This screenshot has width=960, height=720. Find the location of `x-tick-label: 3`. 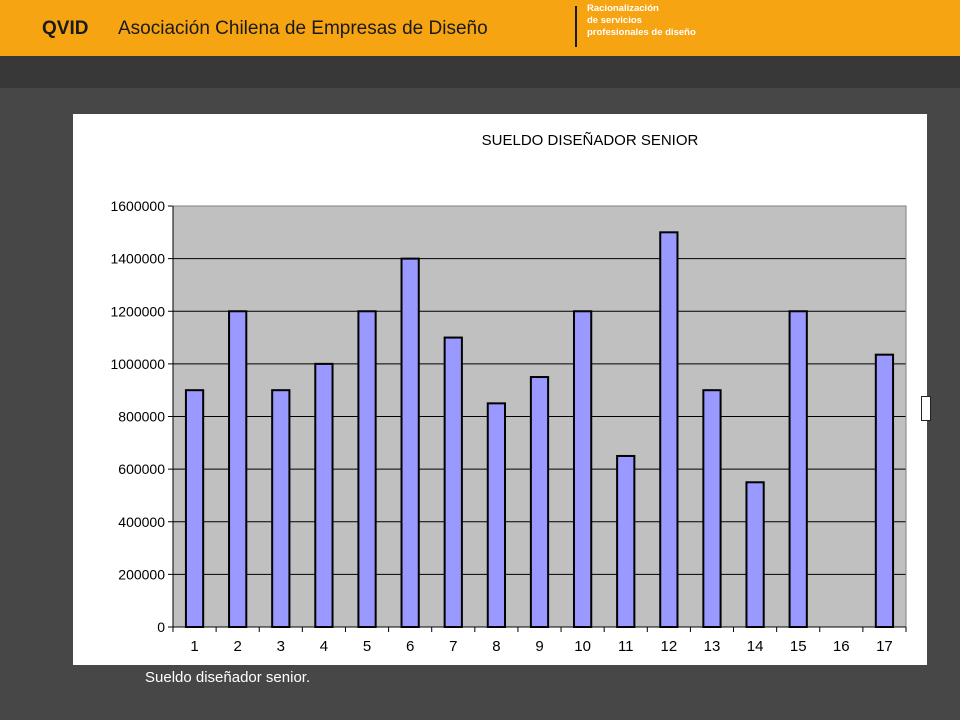

x-tick-label: 3 is located at coordinates (281, 646).